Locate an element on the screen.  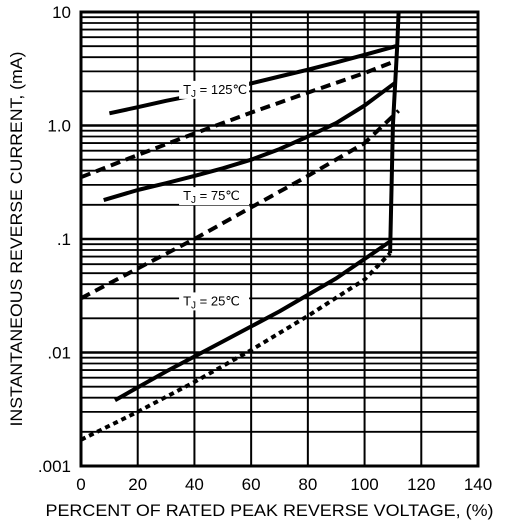
x-tick-label: 140 is located at coordinates (478, 484).